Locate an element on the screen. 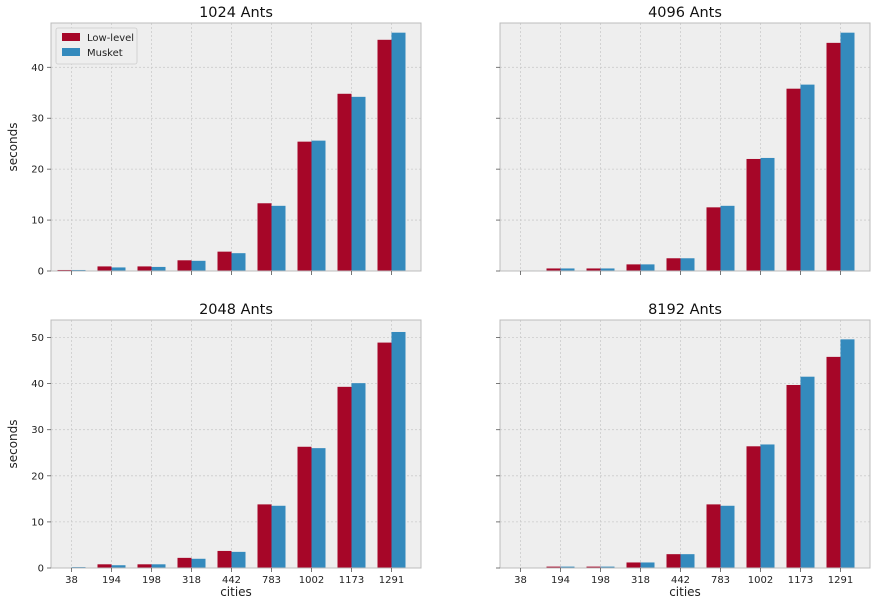  panel-title: 2048 Ants is located at coordinates (236, 310).